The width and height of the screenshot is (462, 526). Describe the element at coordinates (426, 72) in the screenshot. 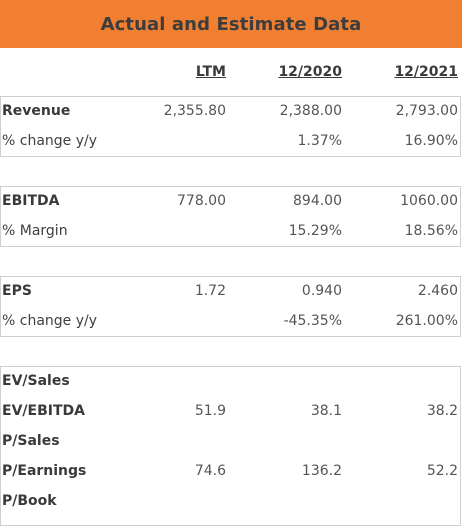

I see `column-header-2021: 12/2021` at that location.